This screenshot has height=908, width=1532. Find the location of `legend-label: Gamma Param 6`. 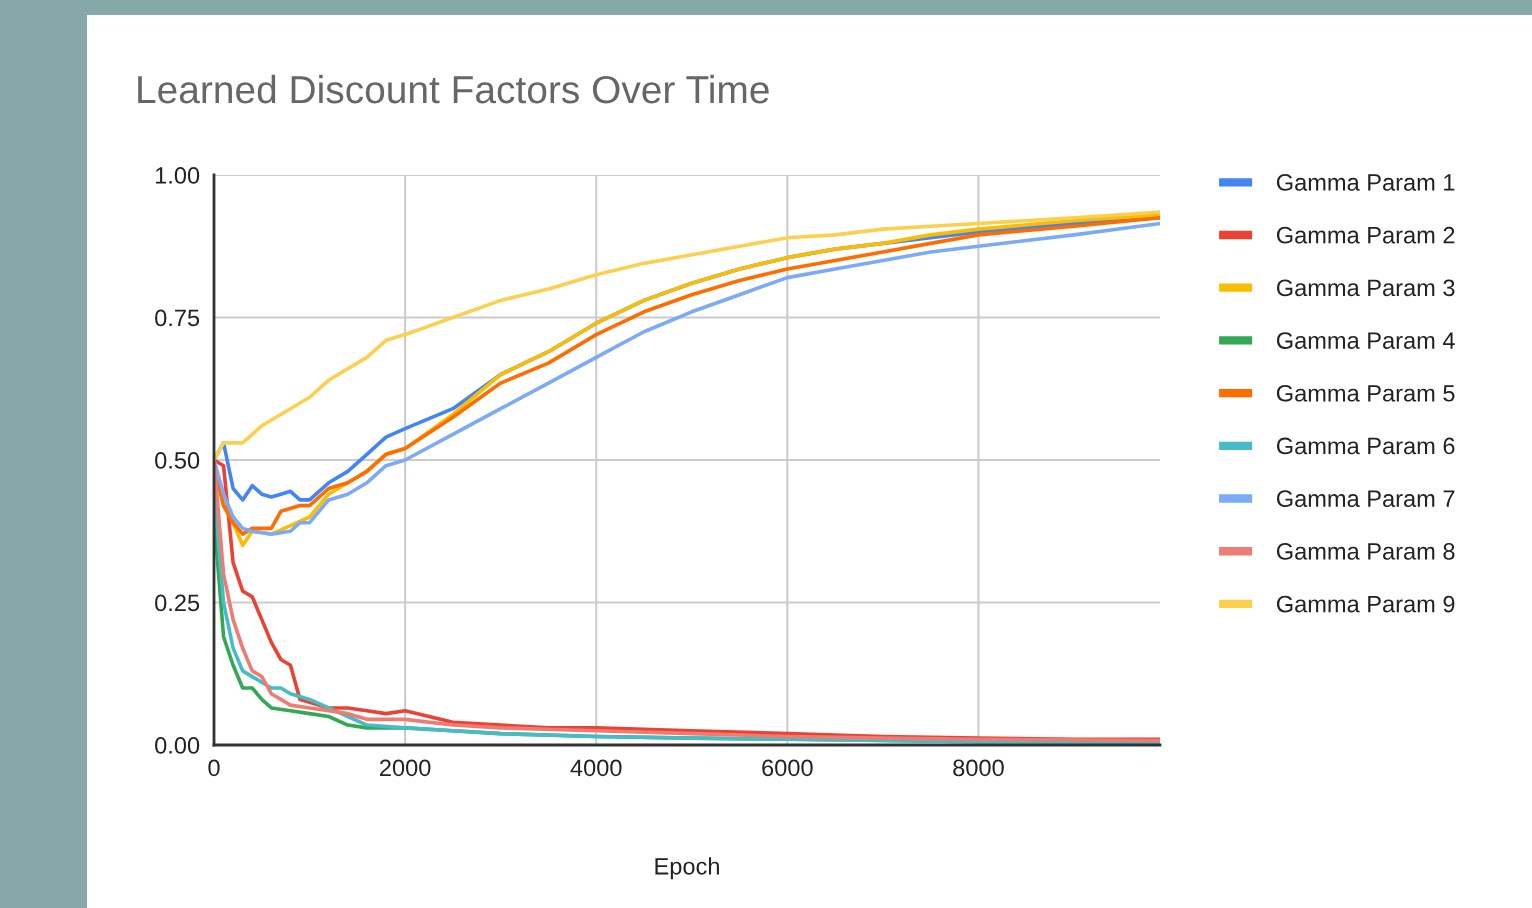

legend-label: Gamma Param 6 is located at coordinates (1365, 446).